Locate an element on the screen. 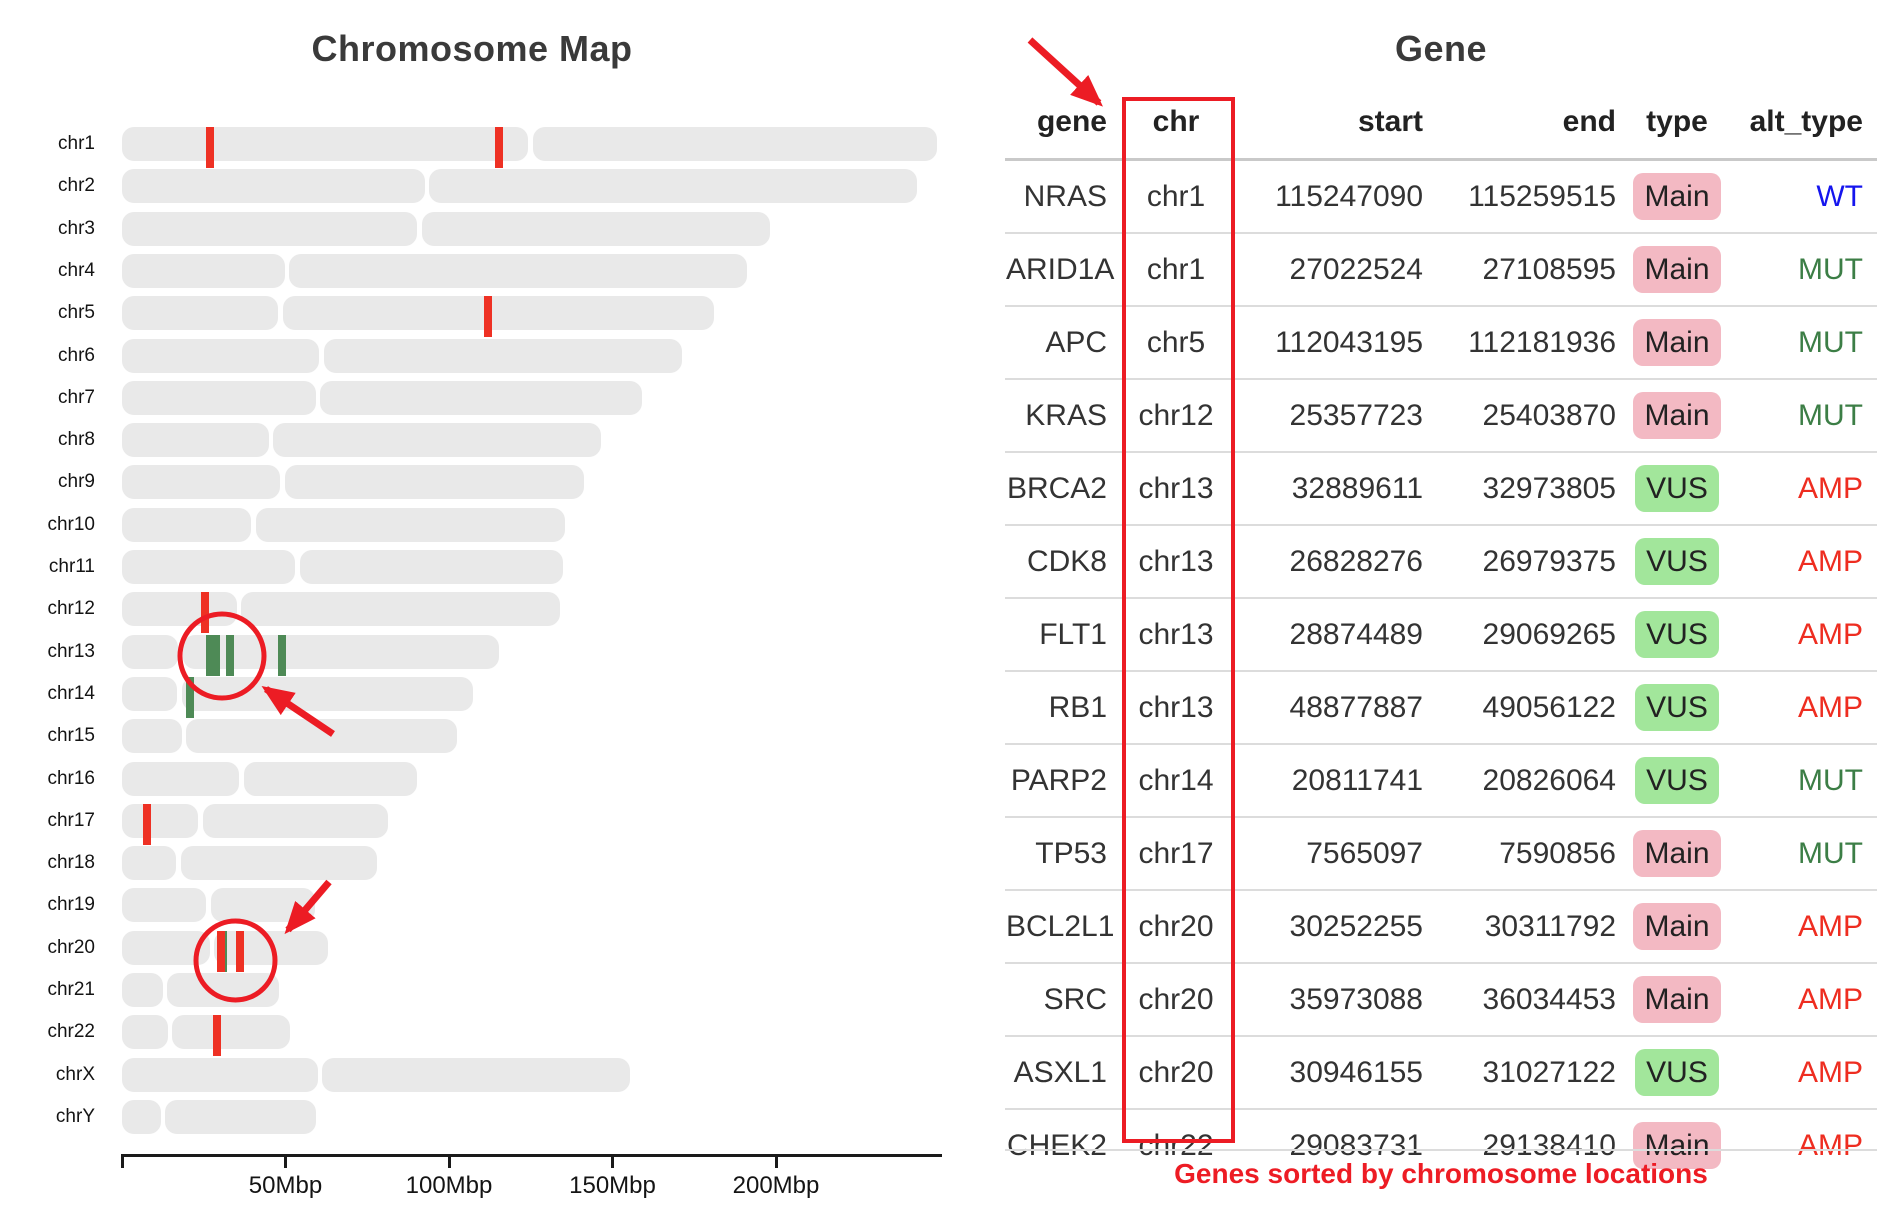 This screenshot has width=1896, height=1226. column-header-alt_type: alt_type is located at coordinates (1803, 123).